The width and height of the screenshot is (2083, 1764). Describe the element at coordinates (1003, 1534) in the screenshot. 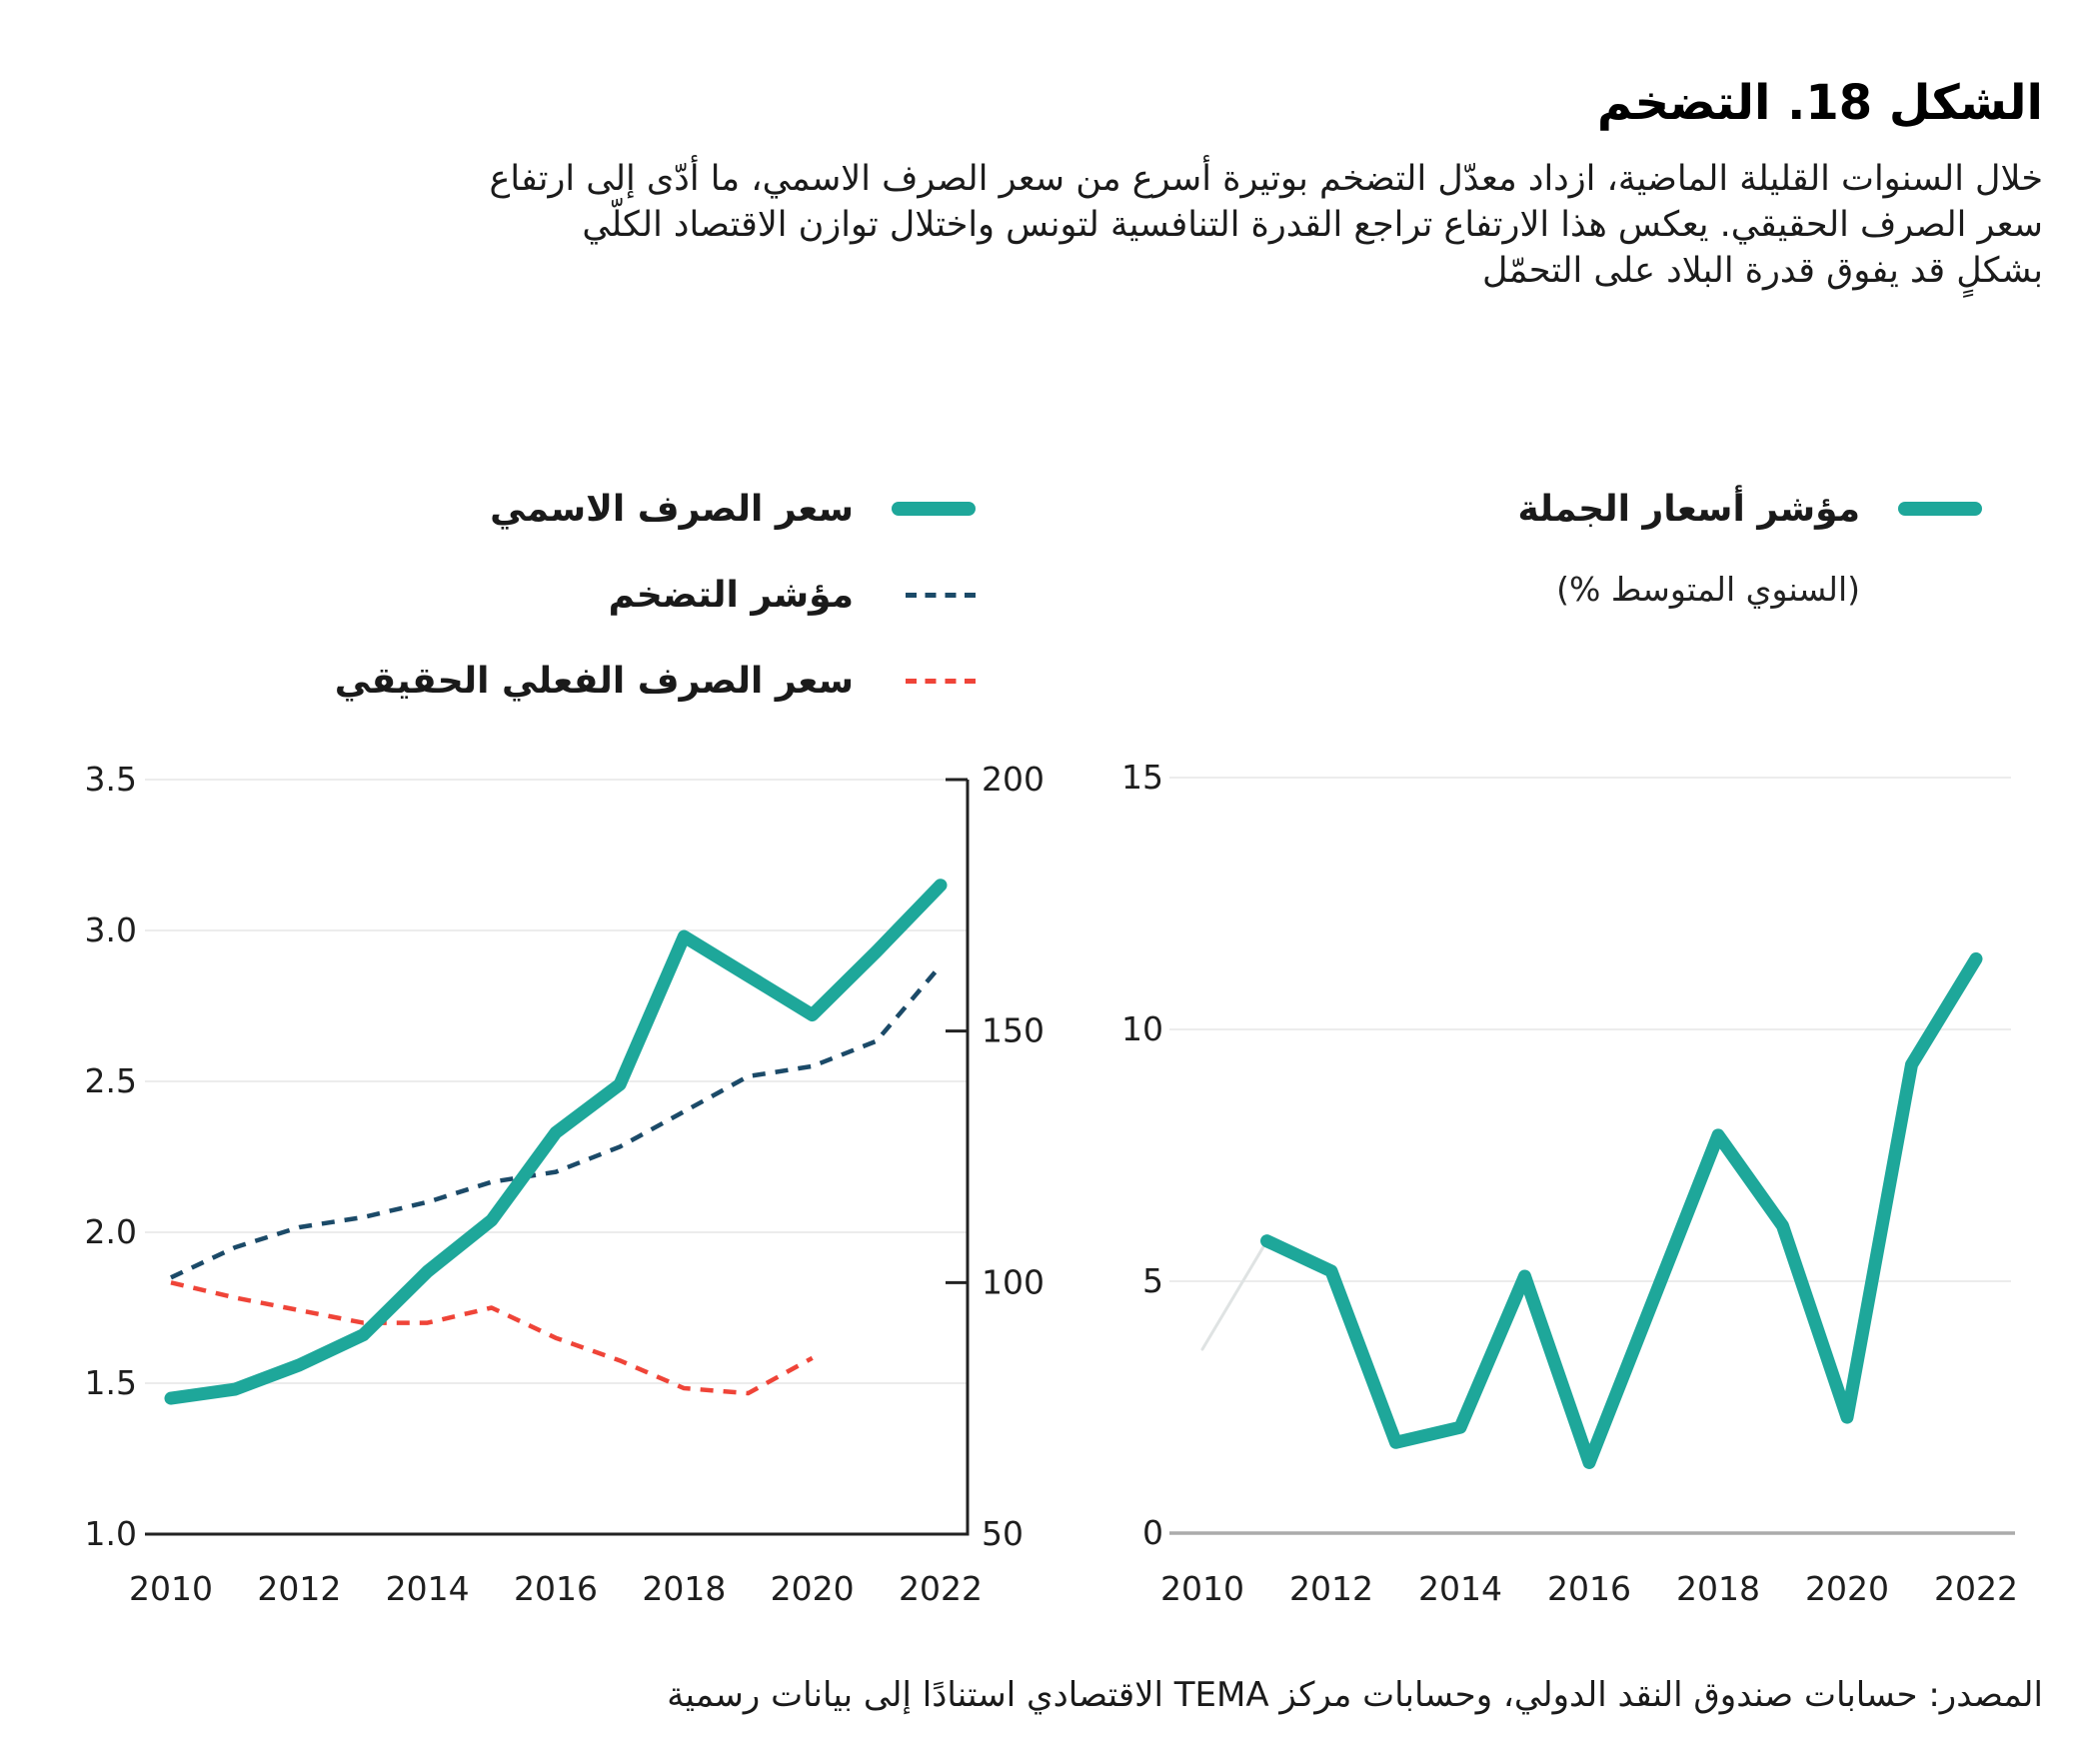

I see `right-axis-tick-label: 50` at that location.